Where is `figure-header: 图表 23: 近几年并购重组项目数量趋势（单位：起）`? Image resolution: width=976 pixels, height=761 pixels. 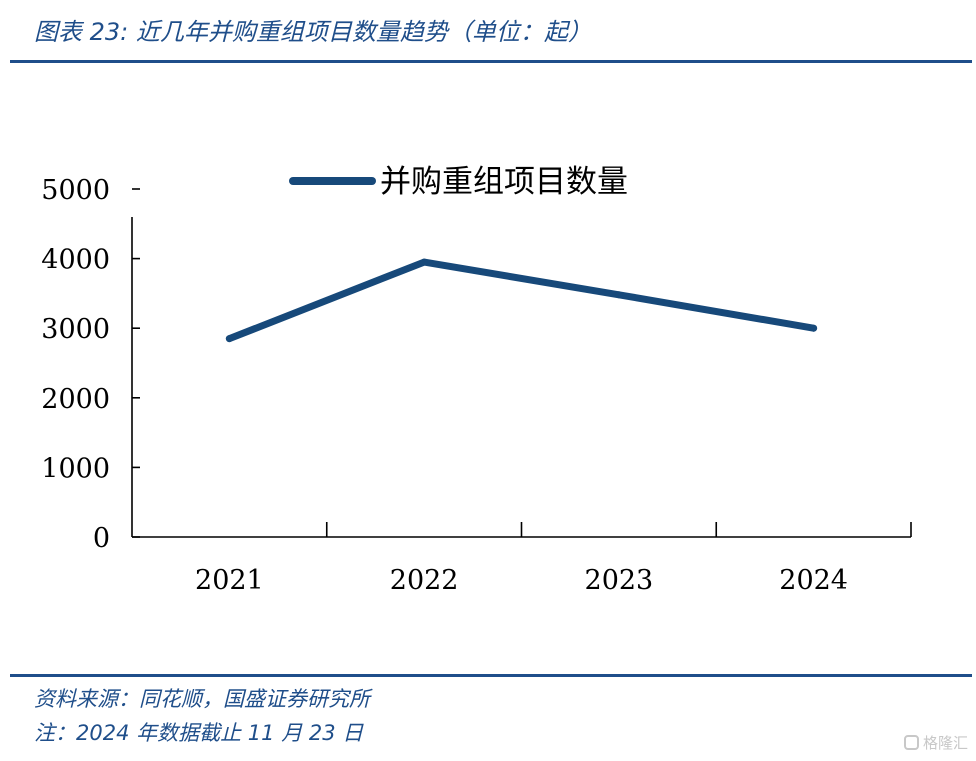
figure-header: 图表 23: 近几年并购重组项目数量趋势（单位：起） is located at coordinates (488, 32).